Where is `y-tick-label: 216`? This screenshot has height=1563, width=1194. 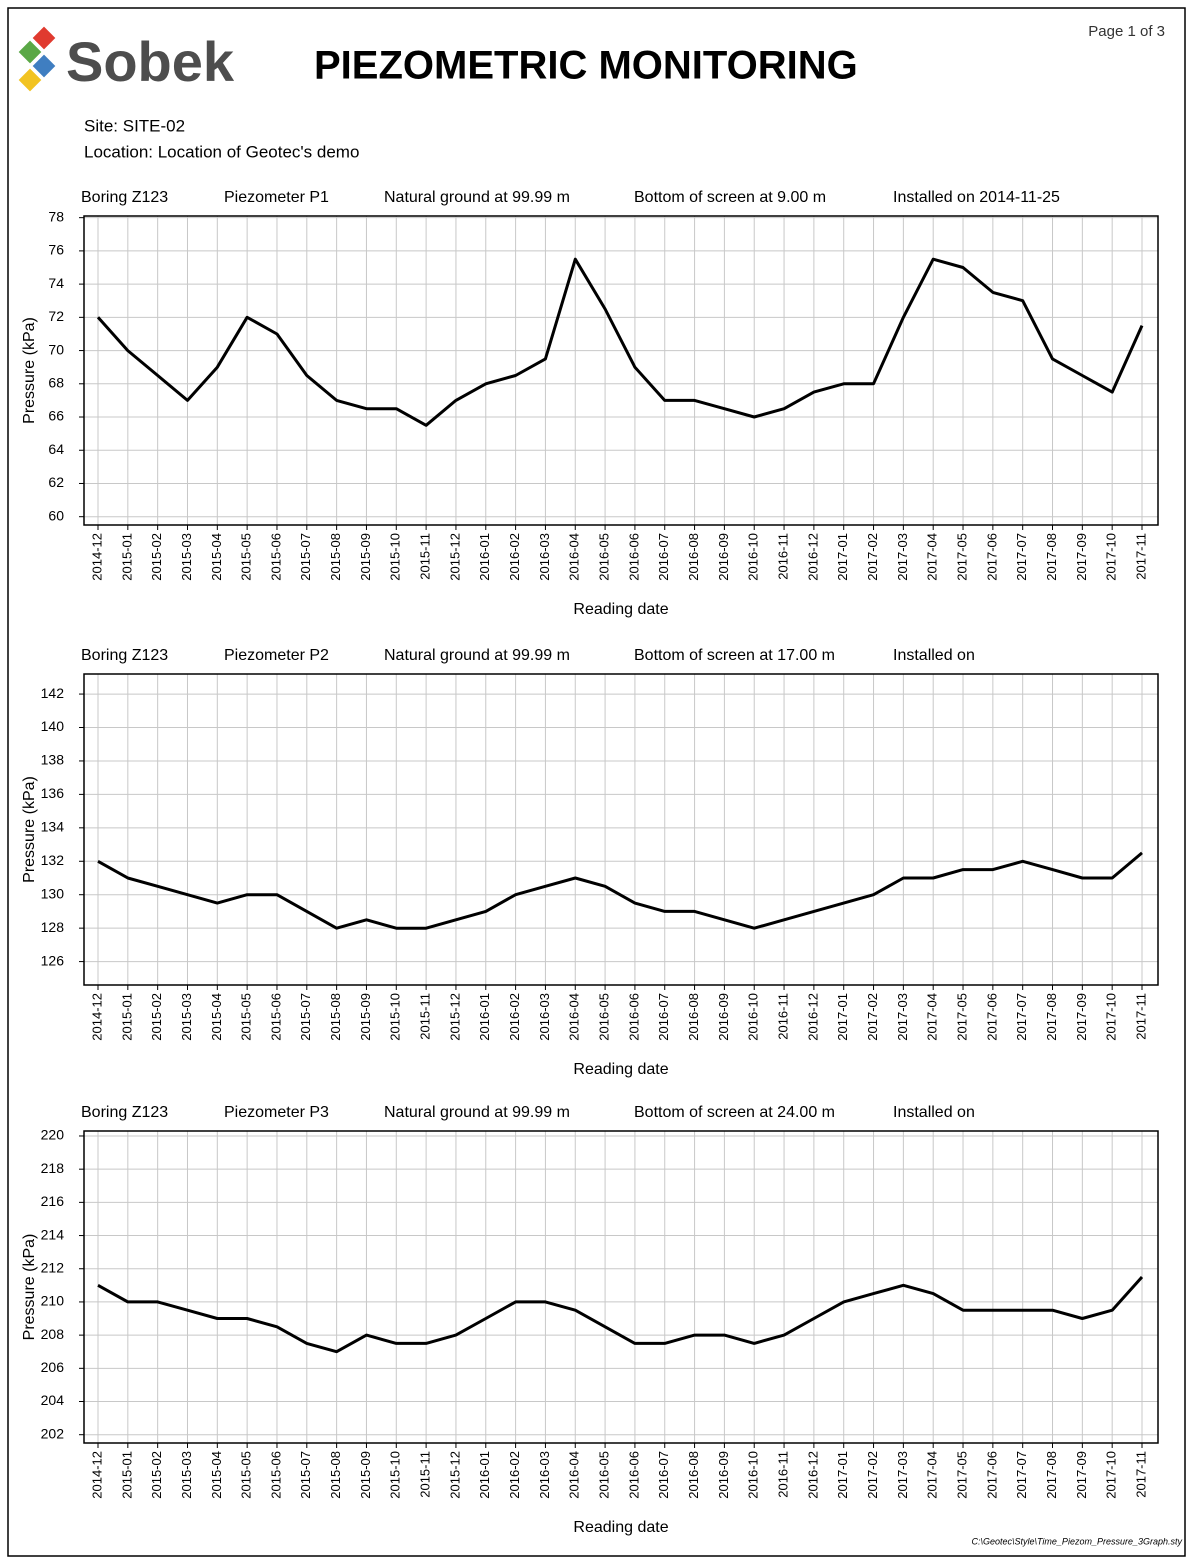
y-tick-label: 216 is located at coordinates (53, 1201).